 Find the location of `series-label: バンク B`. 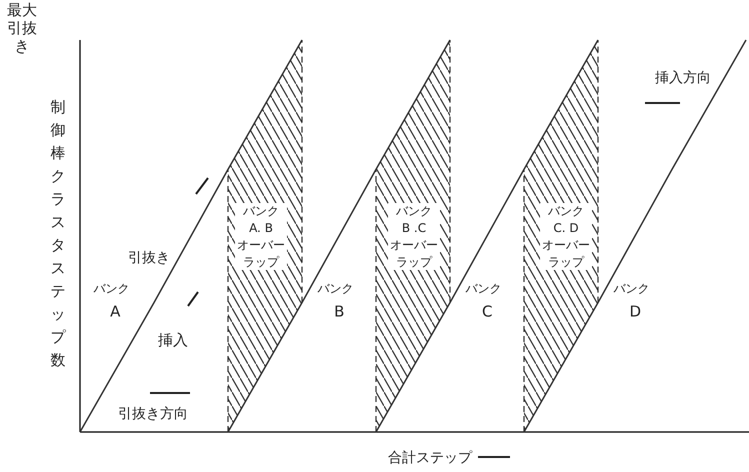

series-label: バンク B is located at coordinates (335, 301).